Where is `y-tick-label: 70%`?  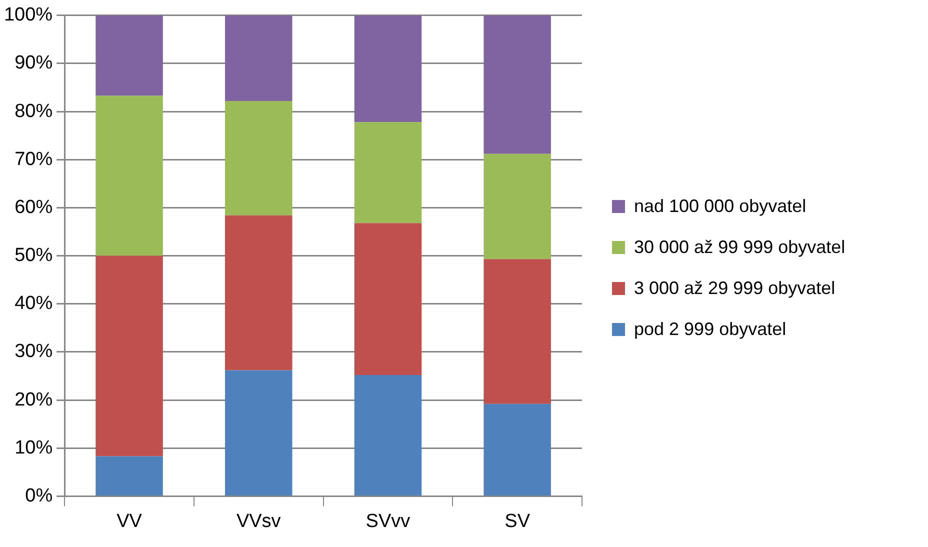 y-tick-label: 70% is located at coordinates (33, 159).